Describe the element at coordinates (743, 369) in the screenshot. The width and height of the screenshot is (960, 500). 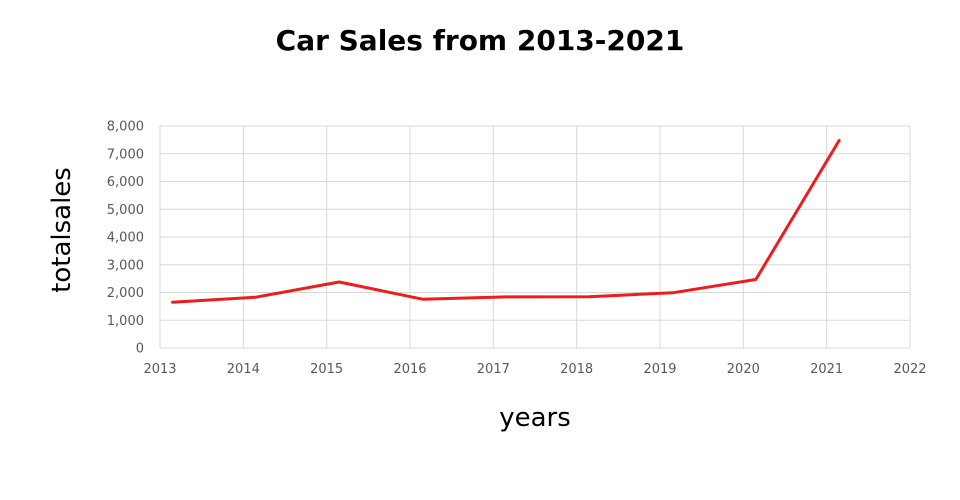
I see `x-tick-label: 2020` at that location.